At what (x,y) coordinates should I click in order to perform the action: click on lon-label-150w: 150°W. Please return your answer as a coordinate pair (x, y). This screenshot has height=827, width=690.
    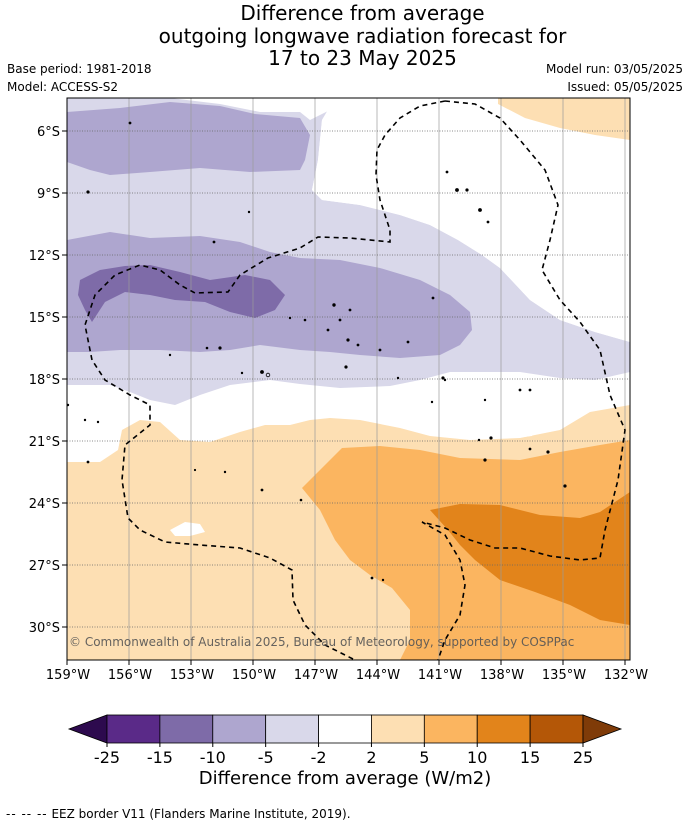
    Looking at the image, I should click on (254, 675).